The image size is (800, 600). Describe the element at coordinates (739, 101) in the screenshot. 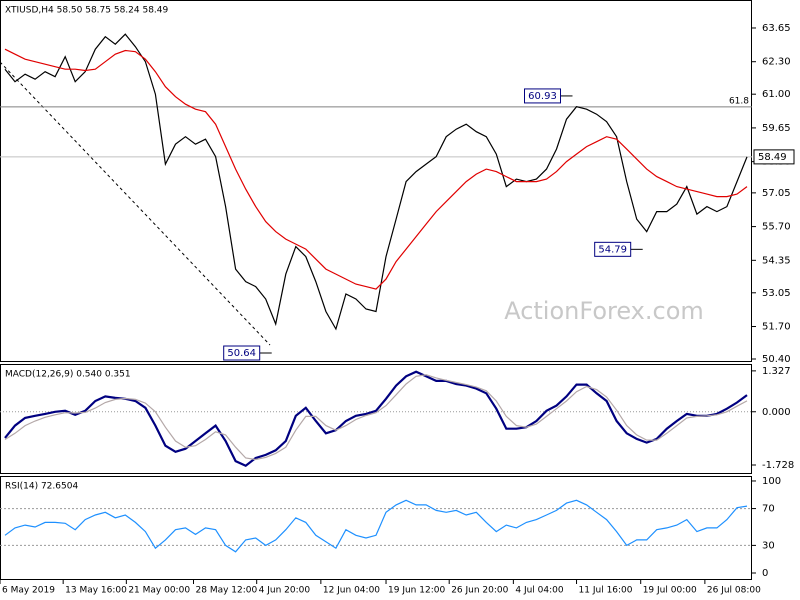

I see `fib-label: 61.8` at that location.